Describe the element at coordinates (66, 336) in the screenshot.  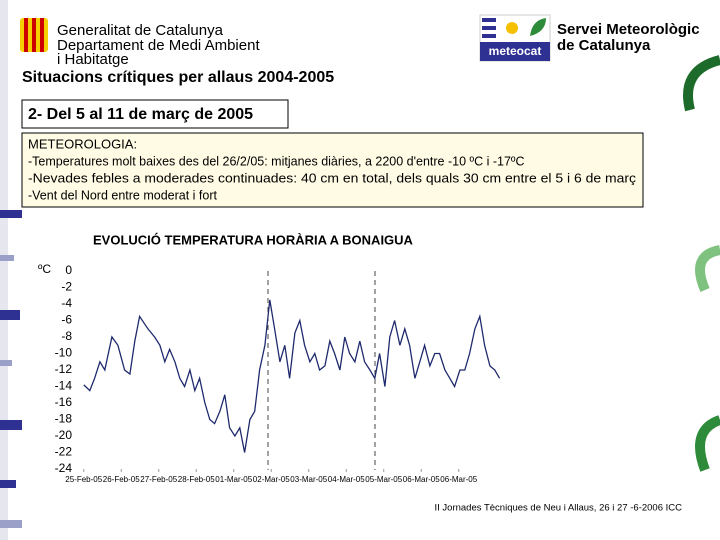
I see `y-tick-label: -8` at that location.